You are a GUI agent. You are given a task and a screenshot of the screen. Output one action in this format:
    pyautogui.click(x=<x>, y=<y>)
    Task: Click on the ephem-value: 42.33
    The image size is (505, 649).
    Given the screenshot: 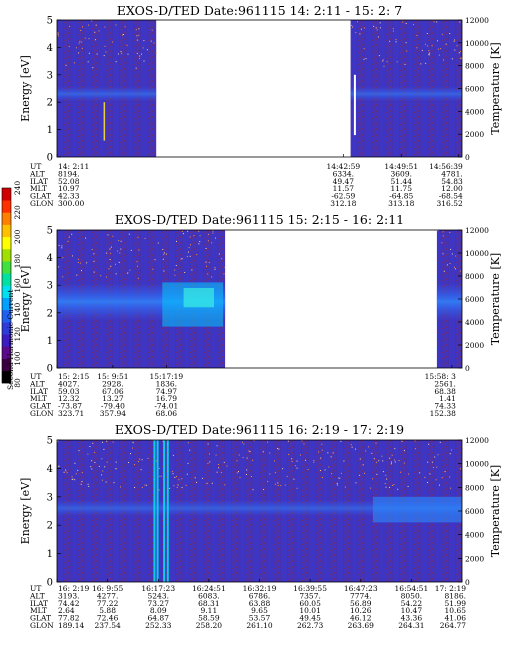 What is the action you would take?
    pyautogui.click(x=69, y=196)
    